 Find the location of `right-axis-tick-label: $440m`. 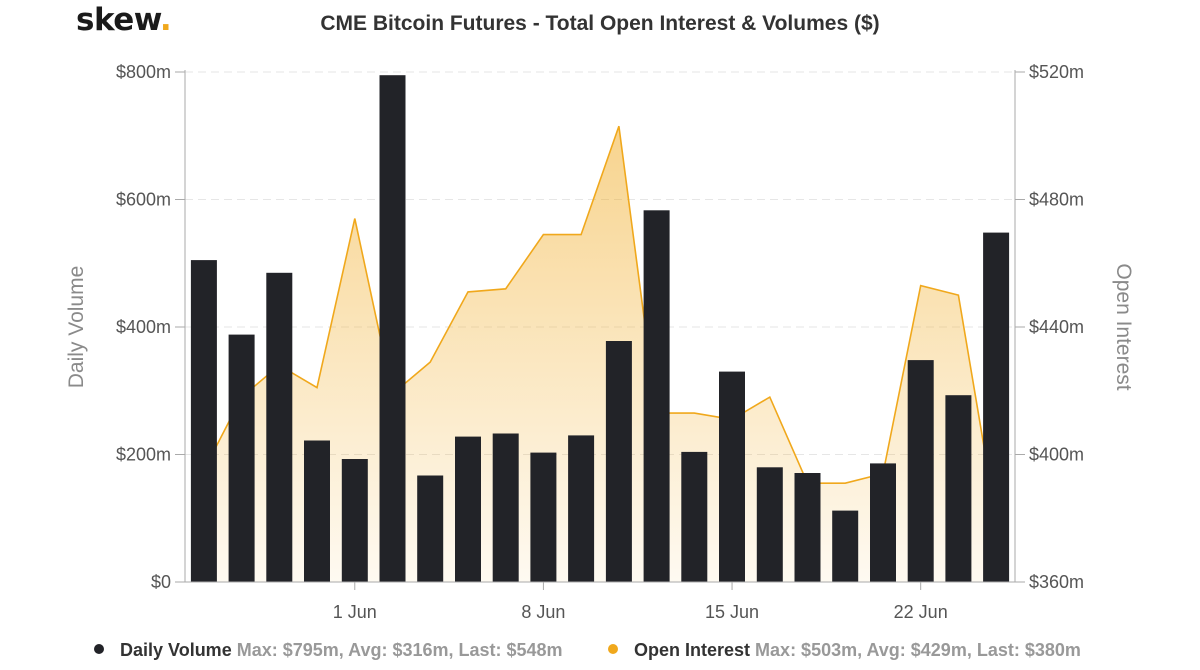

right-axis-tick-label: $440m is located at coordinates (1056, 327).